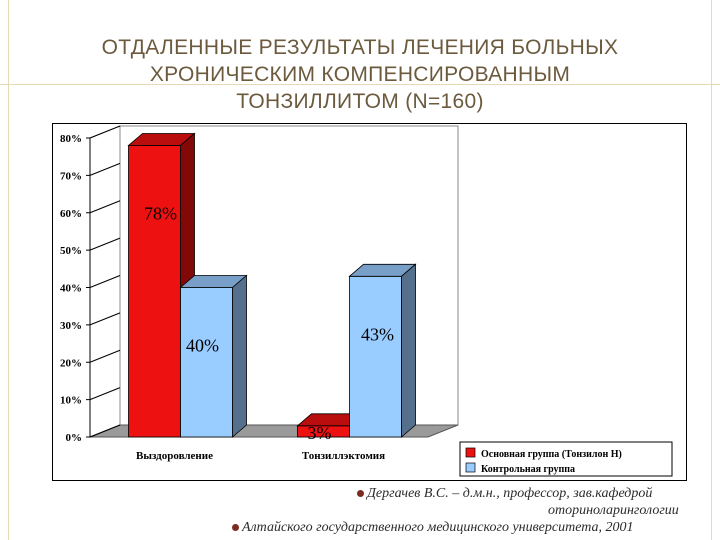 The image size is (720, 540). I want to click on y-tick-label: 10%, so click(71, 401).